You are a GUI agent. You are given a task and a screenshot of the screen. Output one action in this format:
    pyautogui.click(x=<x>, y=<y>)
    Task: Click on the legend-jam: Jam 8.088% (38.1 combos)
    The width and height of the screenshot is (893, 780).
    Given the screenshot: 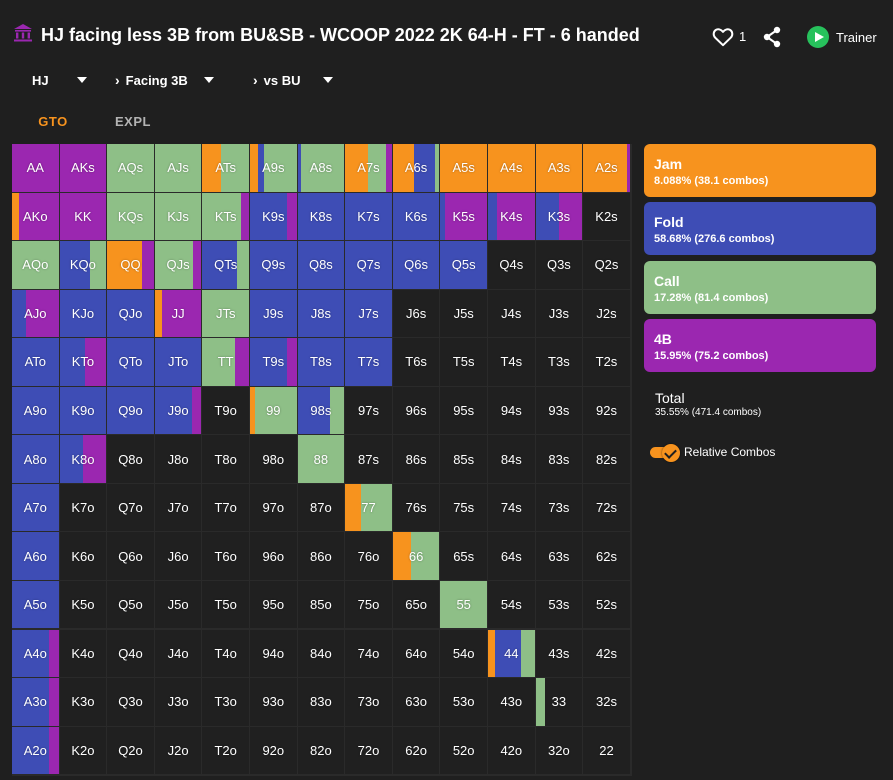 What is the action you would take?
    pyautogui.click(x=760, y=170)
    